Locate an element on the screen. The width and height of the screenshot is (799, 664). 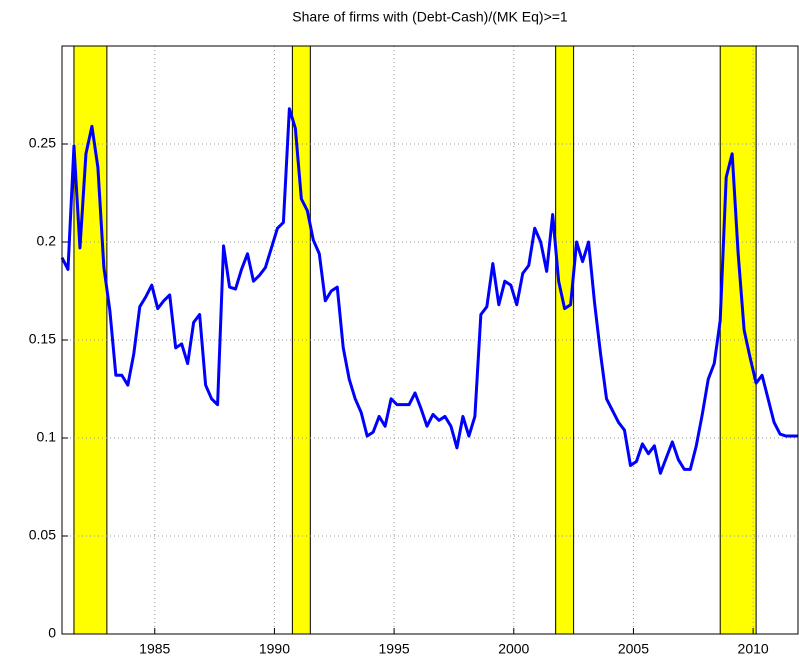
x-tick-label: 2010 is located at coordinates (753, 649).